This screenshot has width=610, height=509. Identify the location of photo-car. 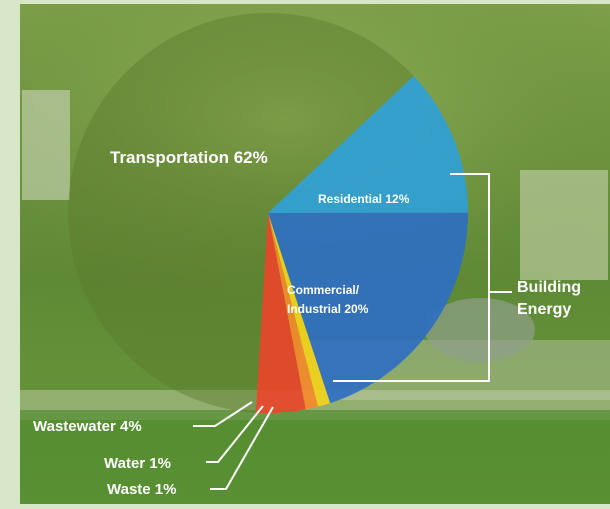
(480, 330).